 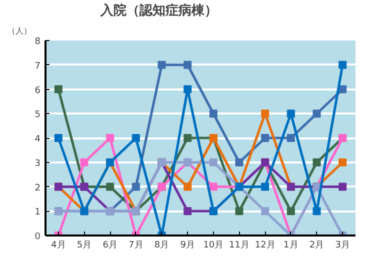 I want to click on y-tick-label: 6, so click(x=37, y=91).